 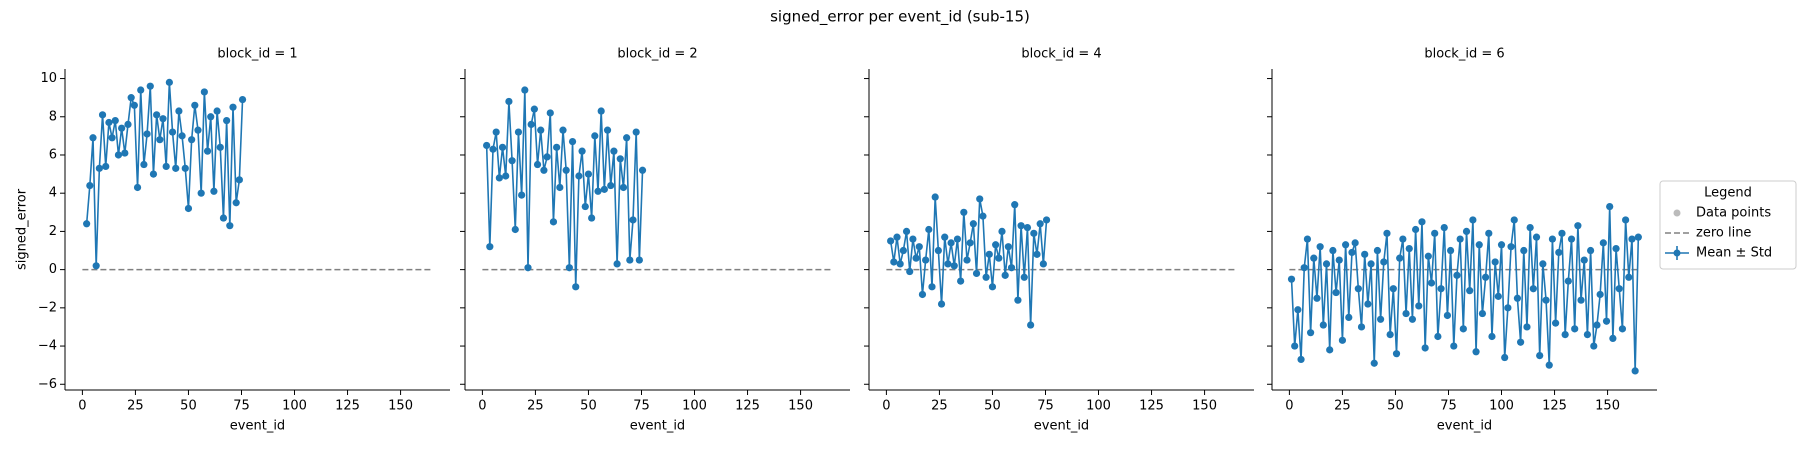 I want to click on x-tick-label: 25, so click(x=135, y=406).